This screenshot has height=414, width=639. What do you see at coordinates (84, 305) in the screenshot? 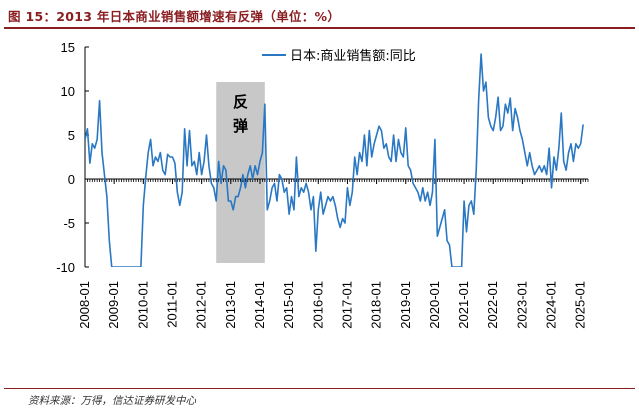
I see `x-tick-label: 2008-01` at bounding box center [84, 305].